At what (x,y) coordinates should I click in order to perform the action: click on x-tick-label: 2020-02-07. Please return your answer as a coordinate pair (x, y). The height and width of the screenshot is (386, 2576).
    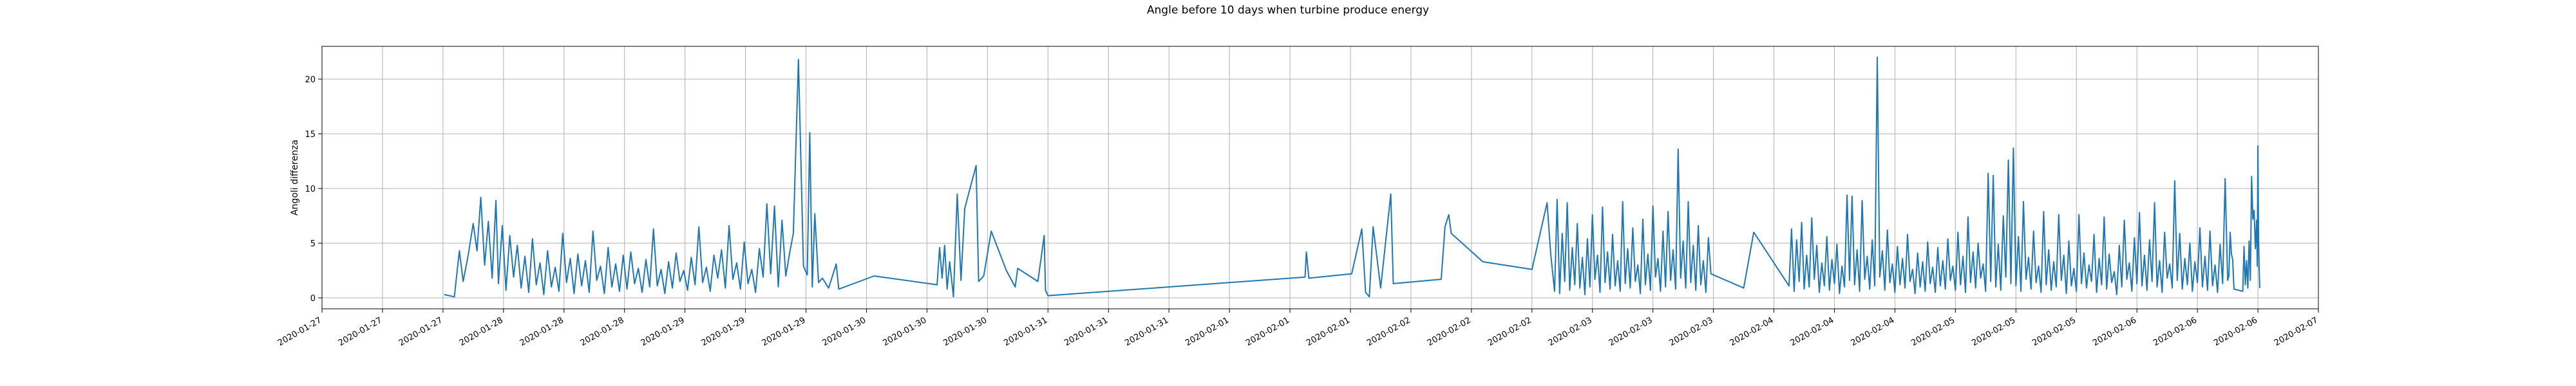
    Looking at the image, I should click on (2297, 331).